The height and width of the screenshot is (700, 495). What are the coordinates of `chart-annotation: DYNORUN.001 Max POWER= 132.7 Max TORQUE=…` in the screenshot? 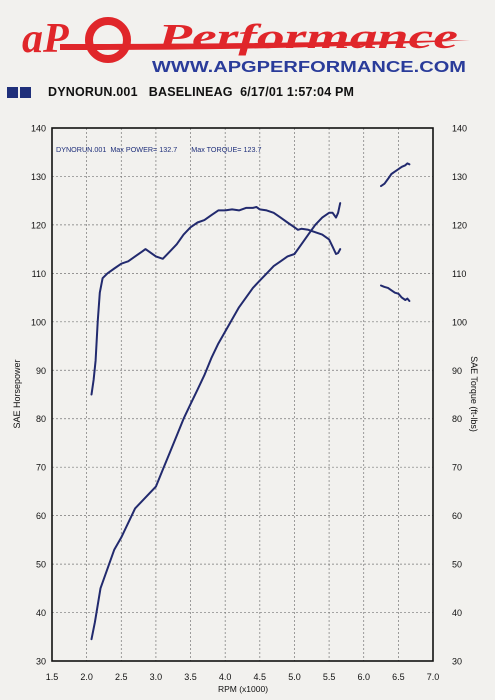 It's located at (158, 149).